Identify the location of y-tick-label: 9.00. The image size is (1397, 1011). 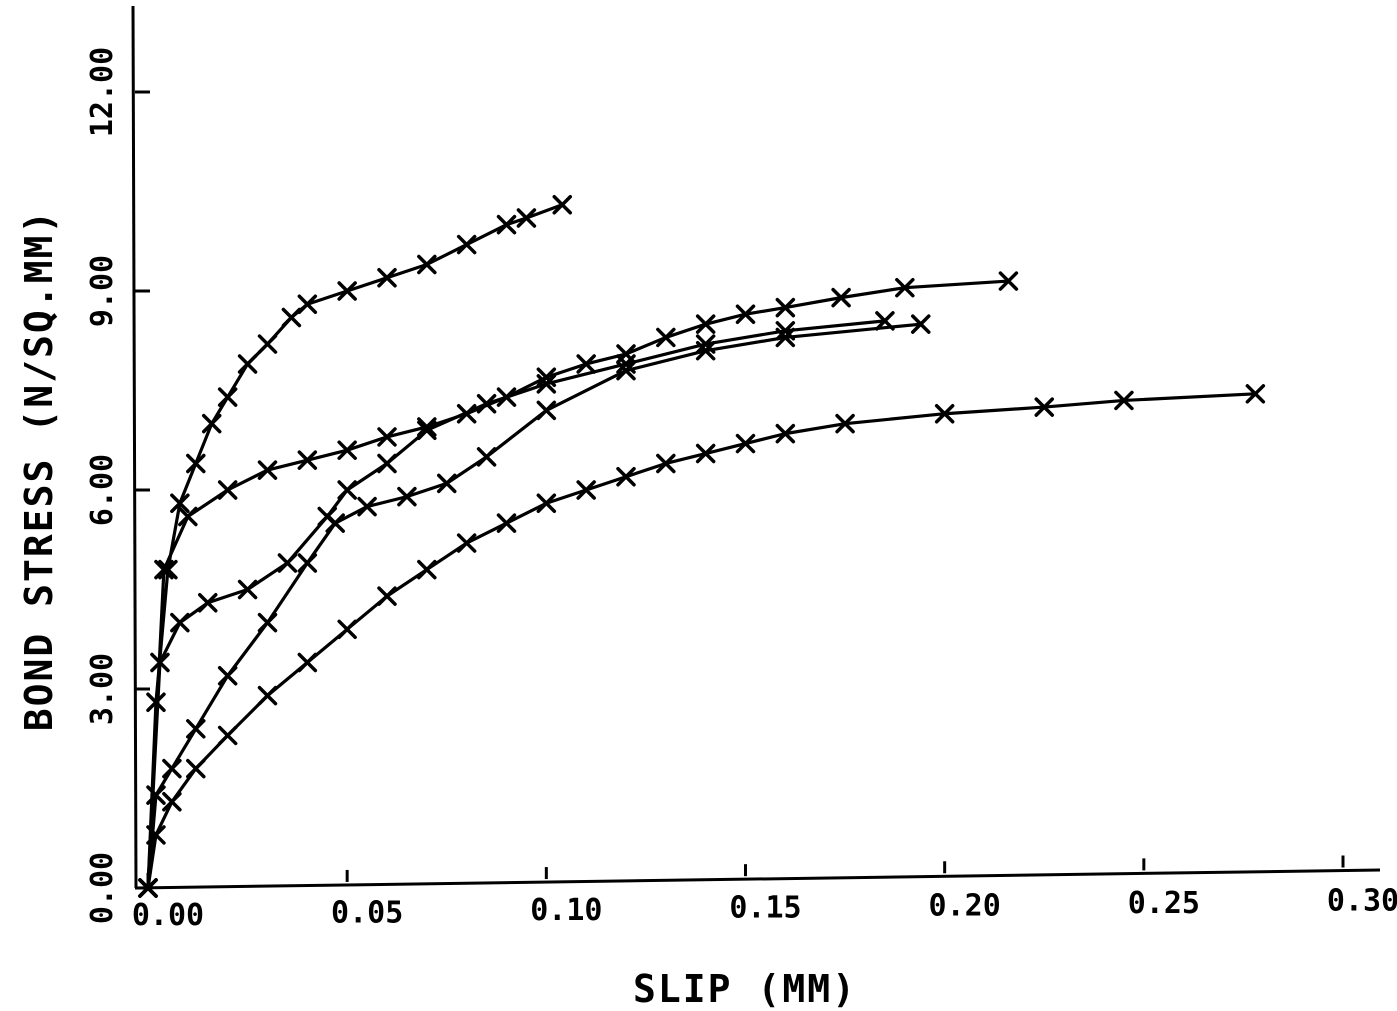
(102, 291).